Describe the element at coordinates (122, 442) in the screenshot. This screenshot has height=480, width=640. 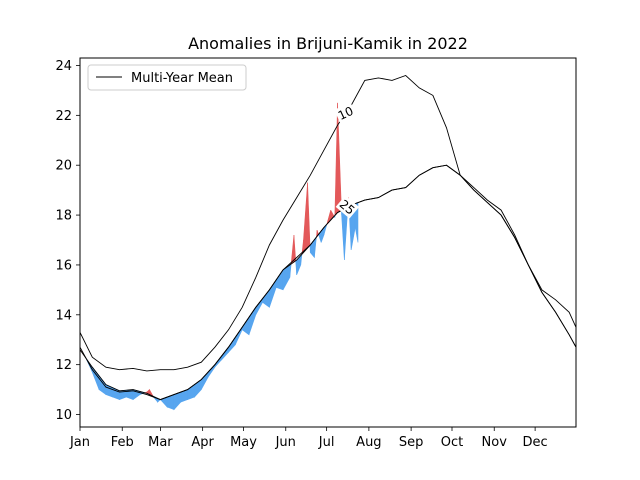
I see `x-tick-label: Feb` at that location.